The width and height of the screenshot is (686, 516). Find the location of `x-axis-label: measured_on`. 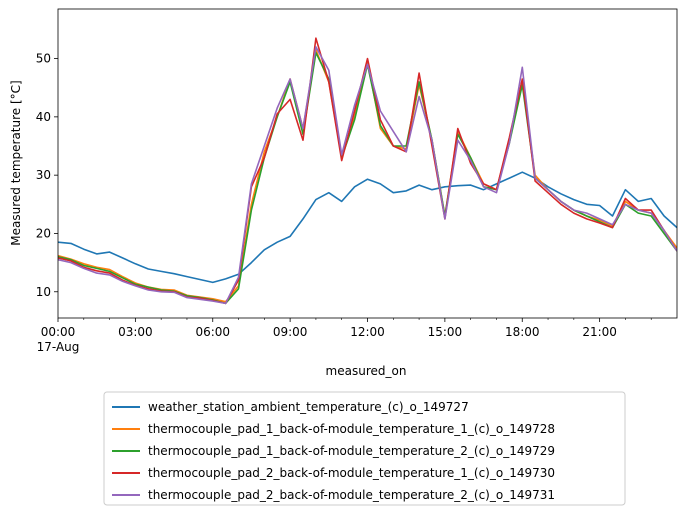

x-axis-label: measured_on is located at coordinates (366, 371).